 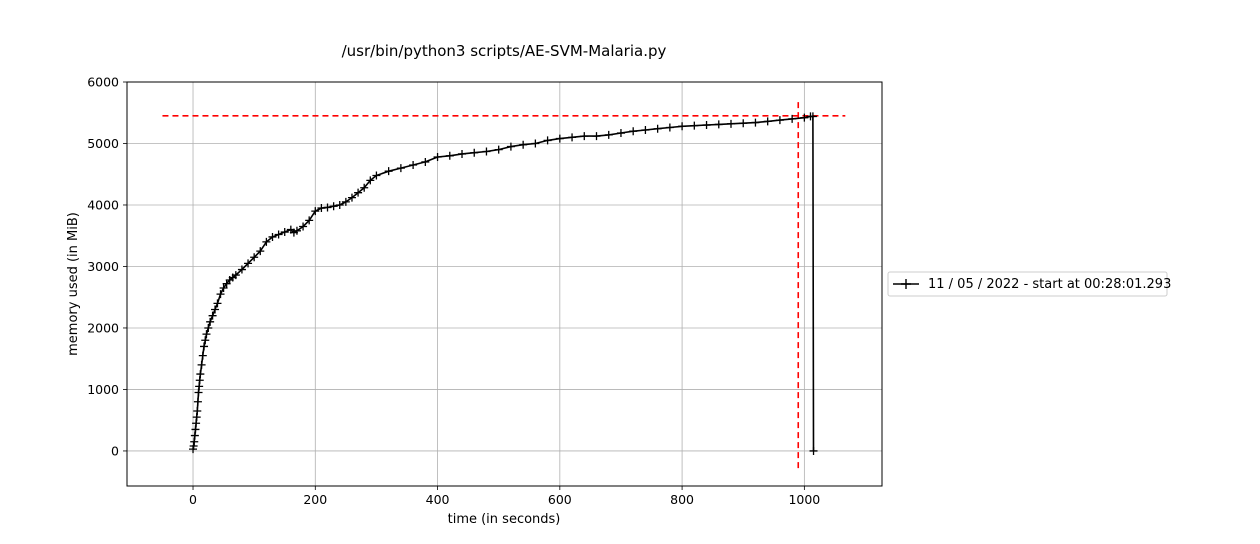 I want to click on y-tick-label: 4000, so click(x=103, y=204).